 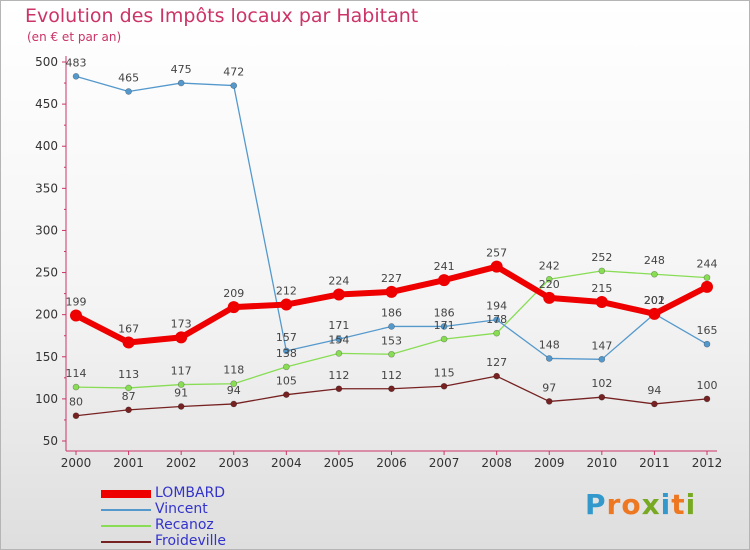 I want to click on legend-swatch-recanoz, so click(x=126, y=526).